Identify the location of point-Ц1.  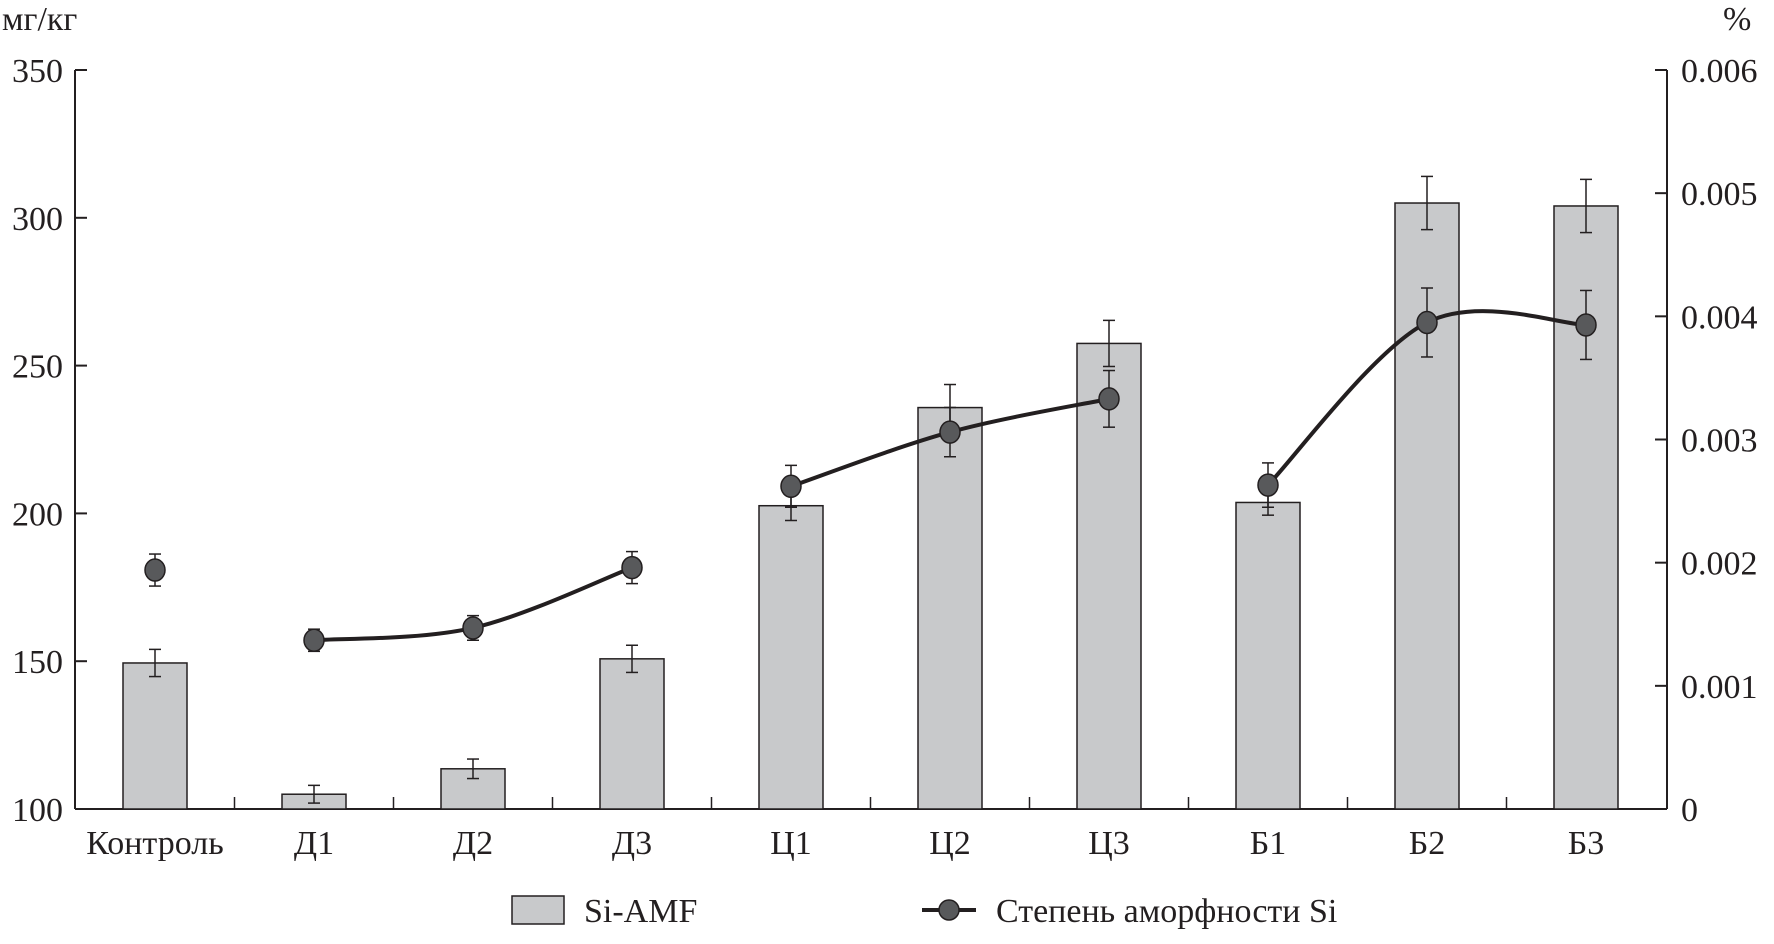
(791, 486).